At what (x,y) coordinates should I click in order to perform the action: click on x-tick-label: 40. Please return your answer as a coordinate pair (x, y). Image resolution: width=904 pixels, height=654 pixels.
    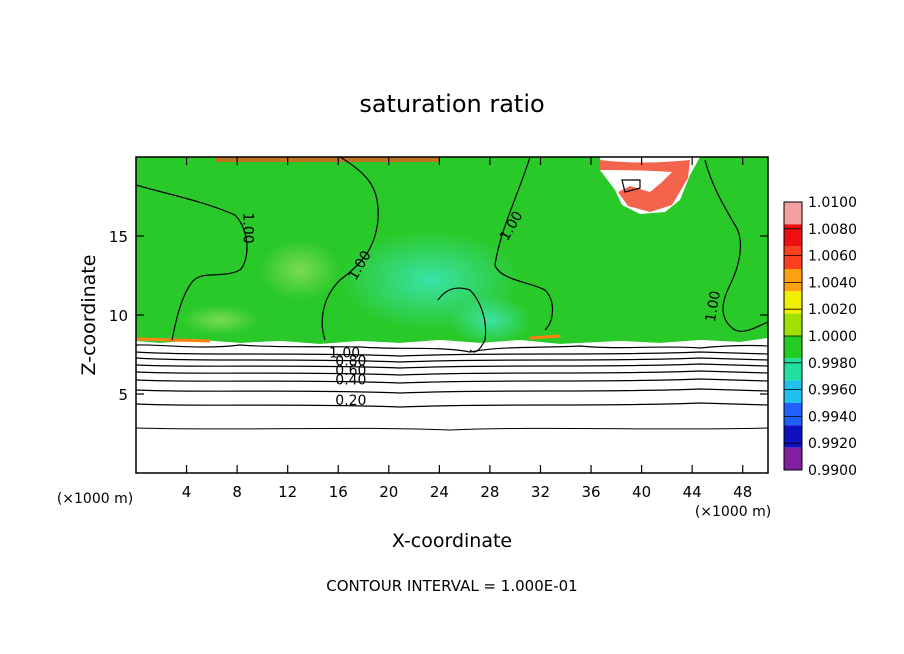
    Looking at the image, I should click on (641, 492).